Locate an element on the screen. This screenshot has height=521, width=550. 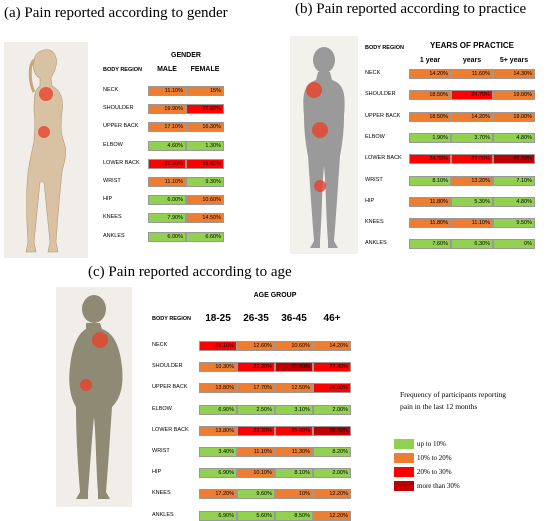
neck-pain-spot is located at coordinates (100, 340).